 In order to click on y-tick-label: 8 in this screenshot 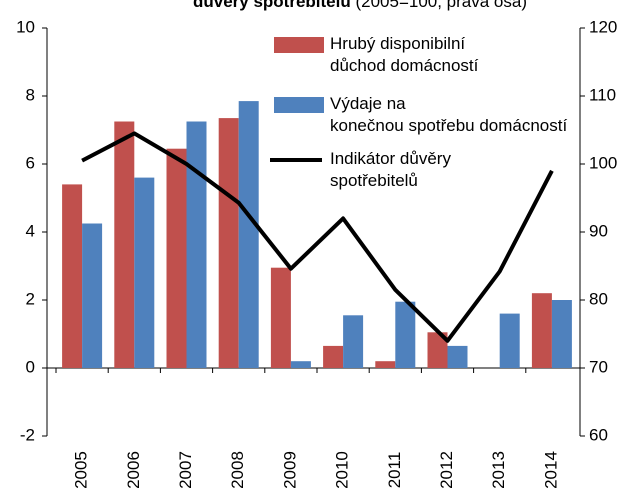, I will do `click(30, 94)`.